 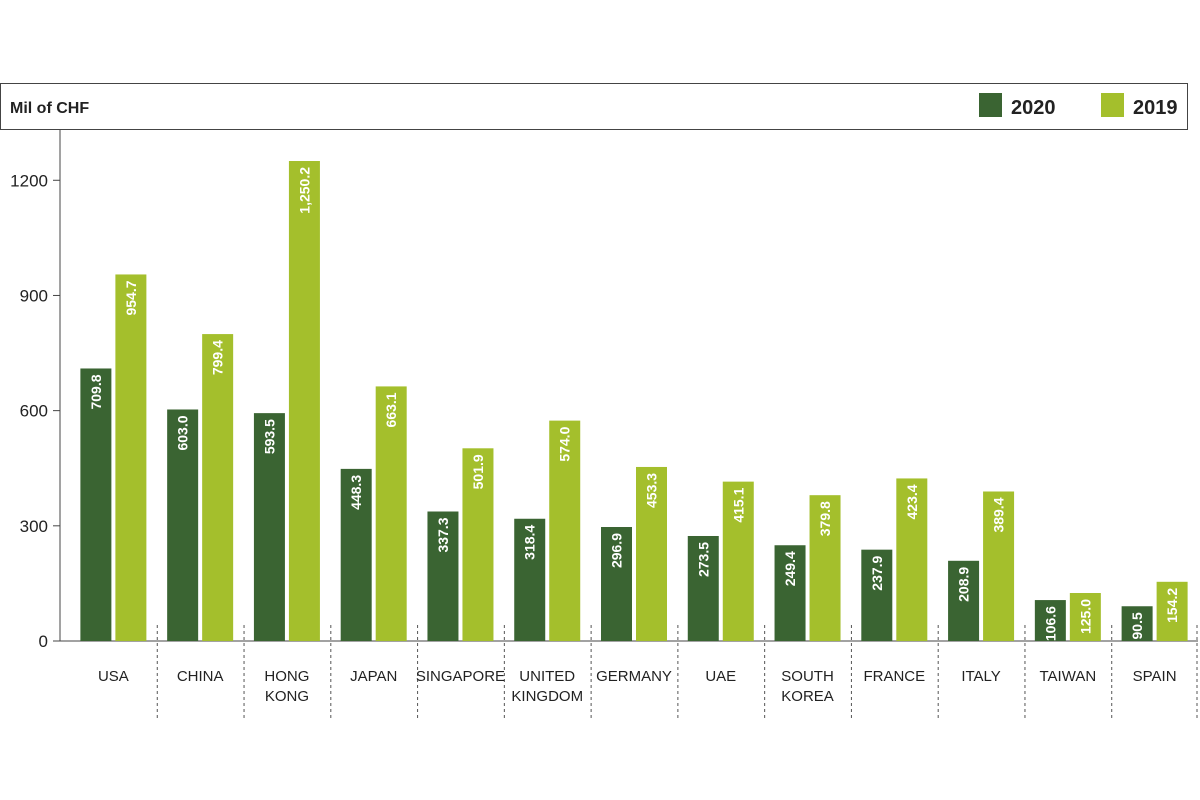 I want to click on legend-label-2019: 2019, so click(x=1155, y=108).